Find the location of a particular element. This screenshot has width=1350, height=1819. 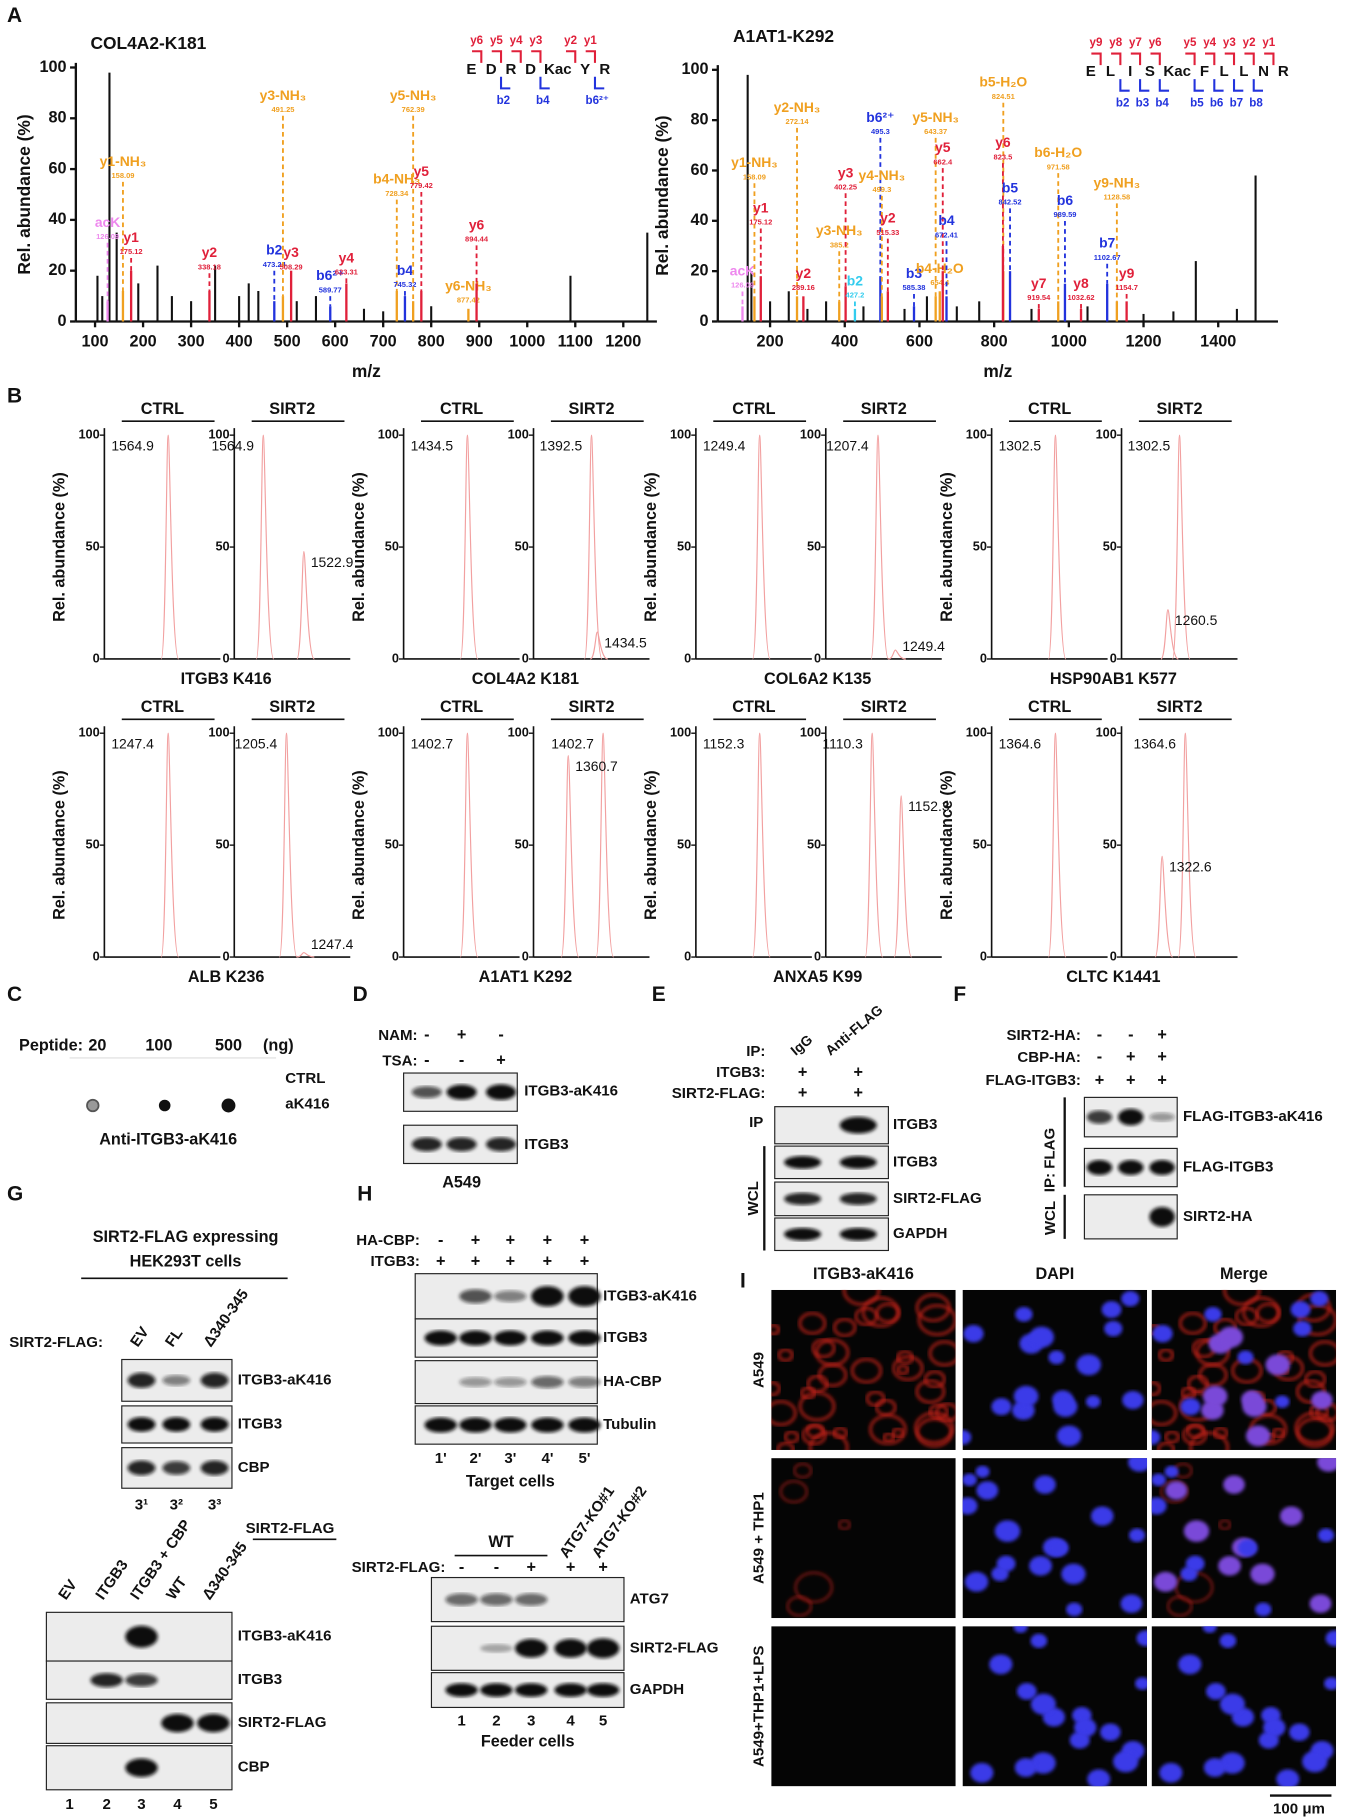

ion-mz-label: 824.51 is located at coordinates (1003, 96).